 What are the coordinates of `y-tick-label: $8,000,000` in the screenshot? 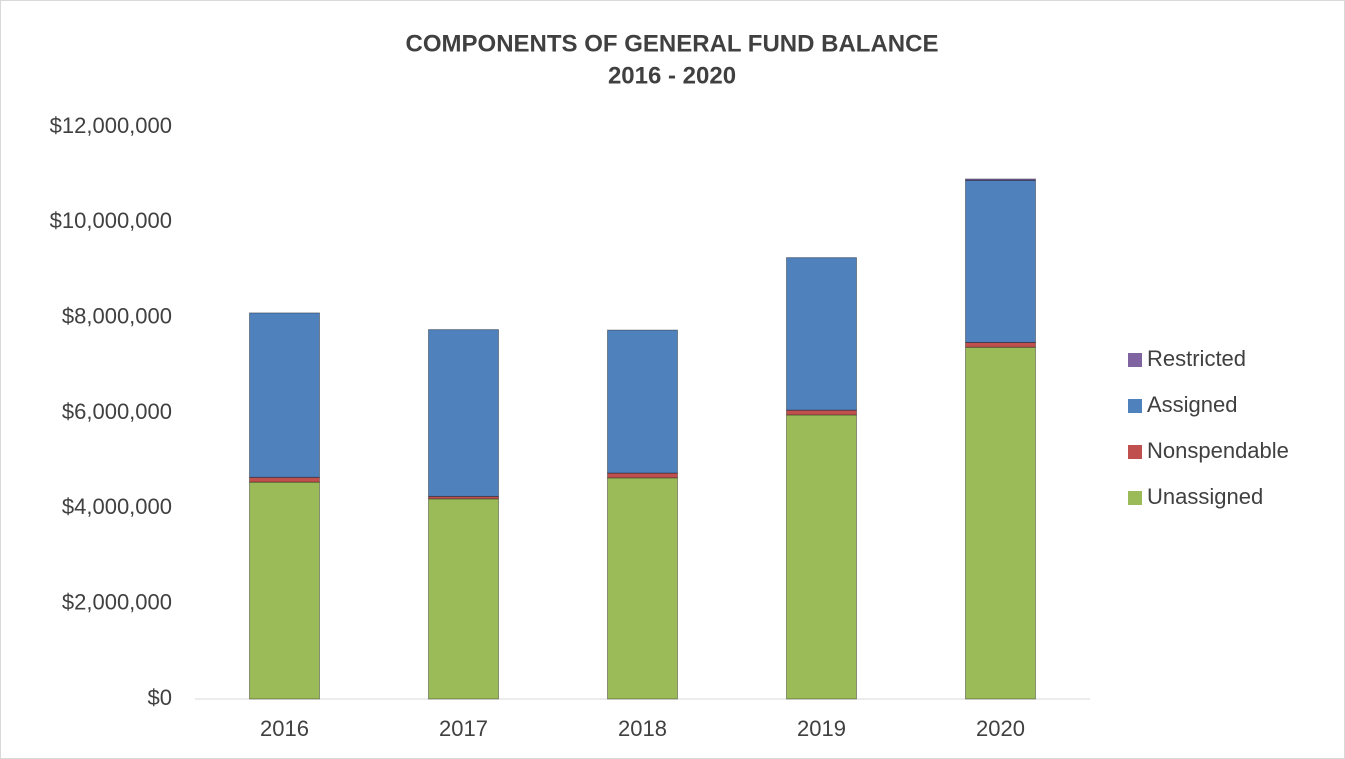 It's located at (117, 315).